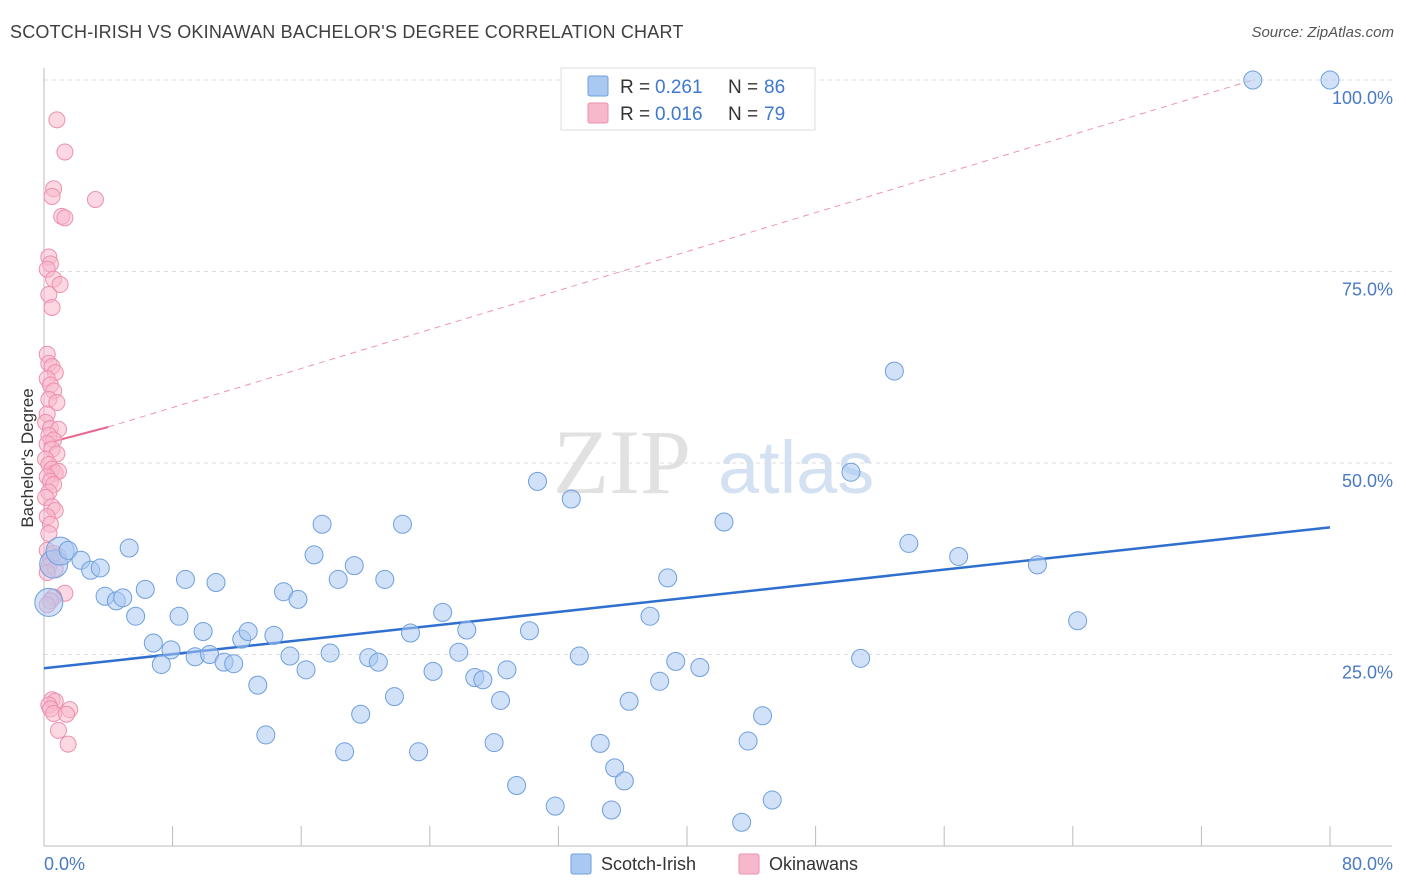 Image resolution: width=1406 pixels, height=892 pixels. Describe the element at coordinates (679, 114) in the screenshot. I see `legend-r-value-2: 0.016` at that location.